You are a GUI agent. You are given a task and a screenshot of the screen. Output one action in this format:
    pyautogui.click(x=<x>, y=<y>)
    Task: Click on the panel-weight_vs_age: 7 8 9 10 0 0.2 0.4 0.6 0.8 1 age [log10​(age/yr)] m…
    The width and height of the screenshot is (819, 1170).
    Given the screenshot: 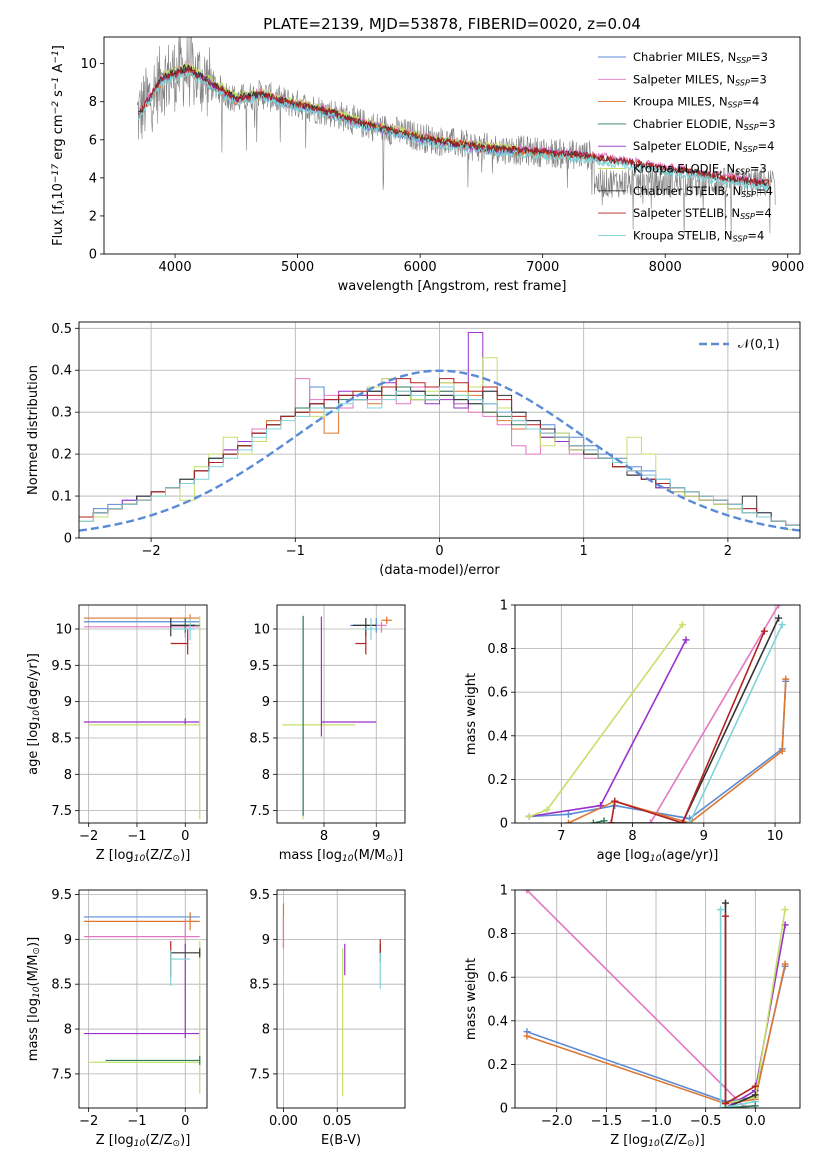 What is the action you would take?
    pyautogui.click(x=632, y=731)
    